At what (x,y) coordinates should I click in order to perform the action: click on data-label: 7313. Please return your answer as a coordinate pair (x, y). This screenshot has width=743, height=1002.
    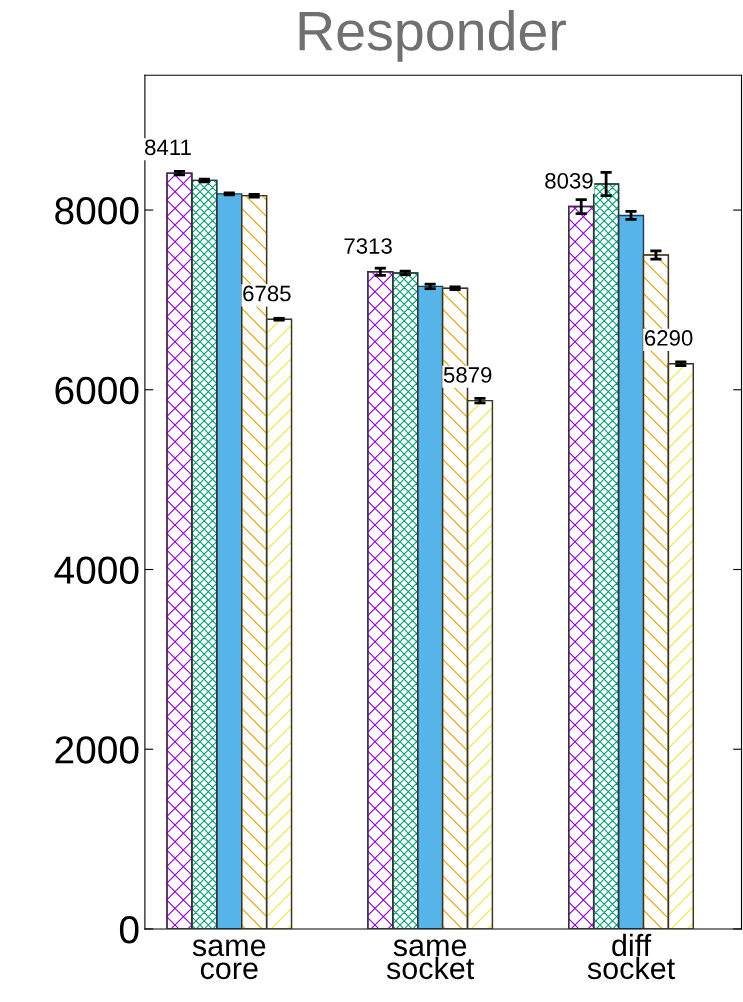
    Looking at the image, I should click on (368, 246).